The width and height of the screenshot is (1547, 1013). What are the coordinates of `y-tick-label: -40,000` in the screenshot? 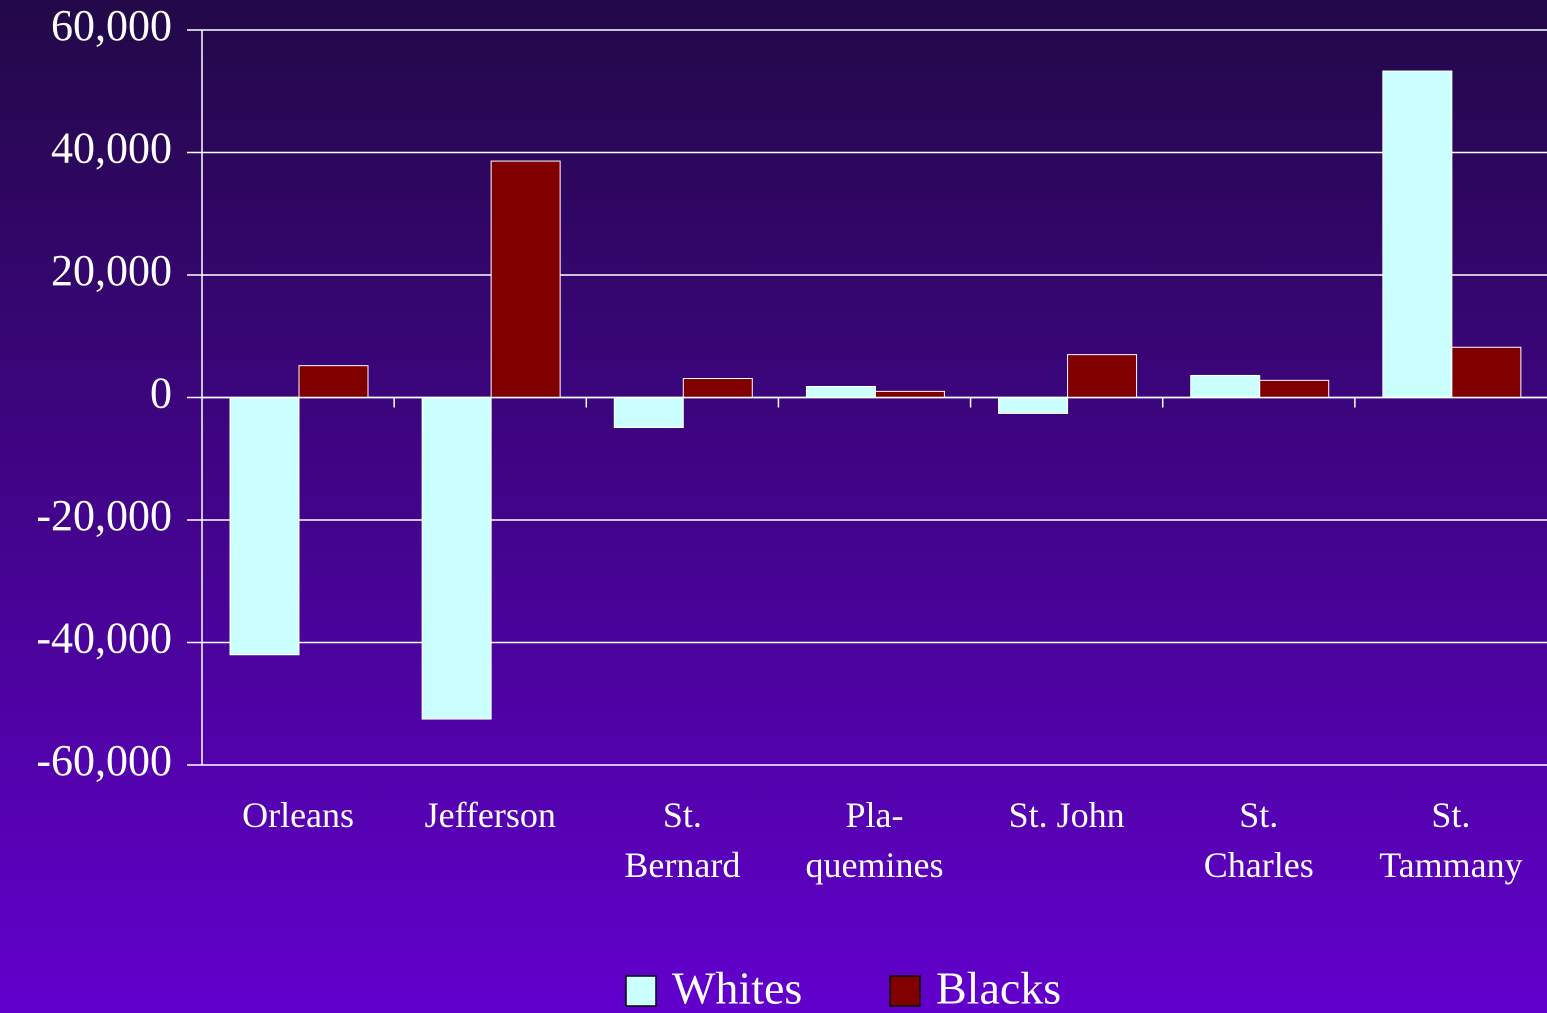 It's located at (104, 638).